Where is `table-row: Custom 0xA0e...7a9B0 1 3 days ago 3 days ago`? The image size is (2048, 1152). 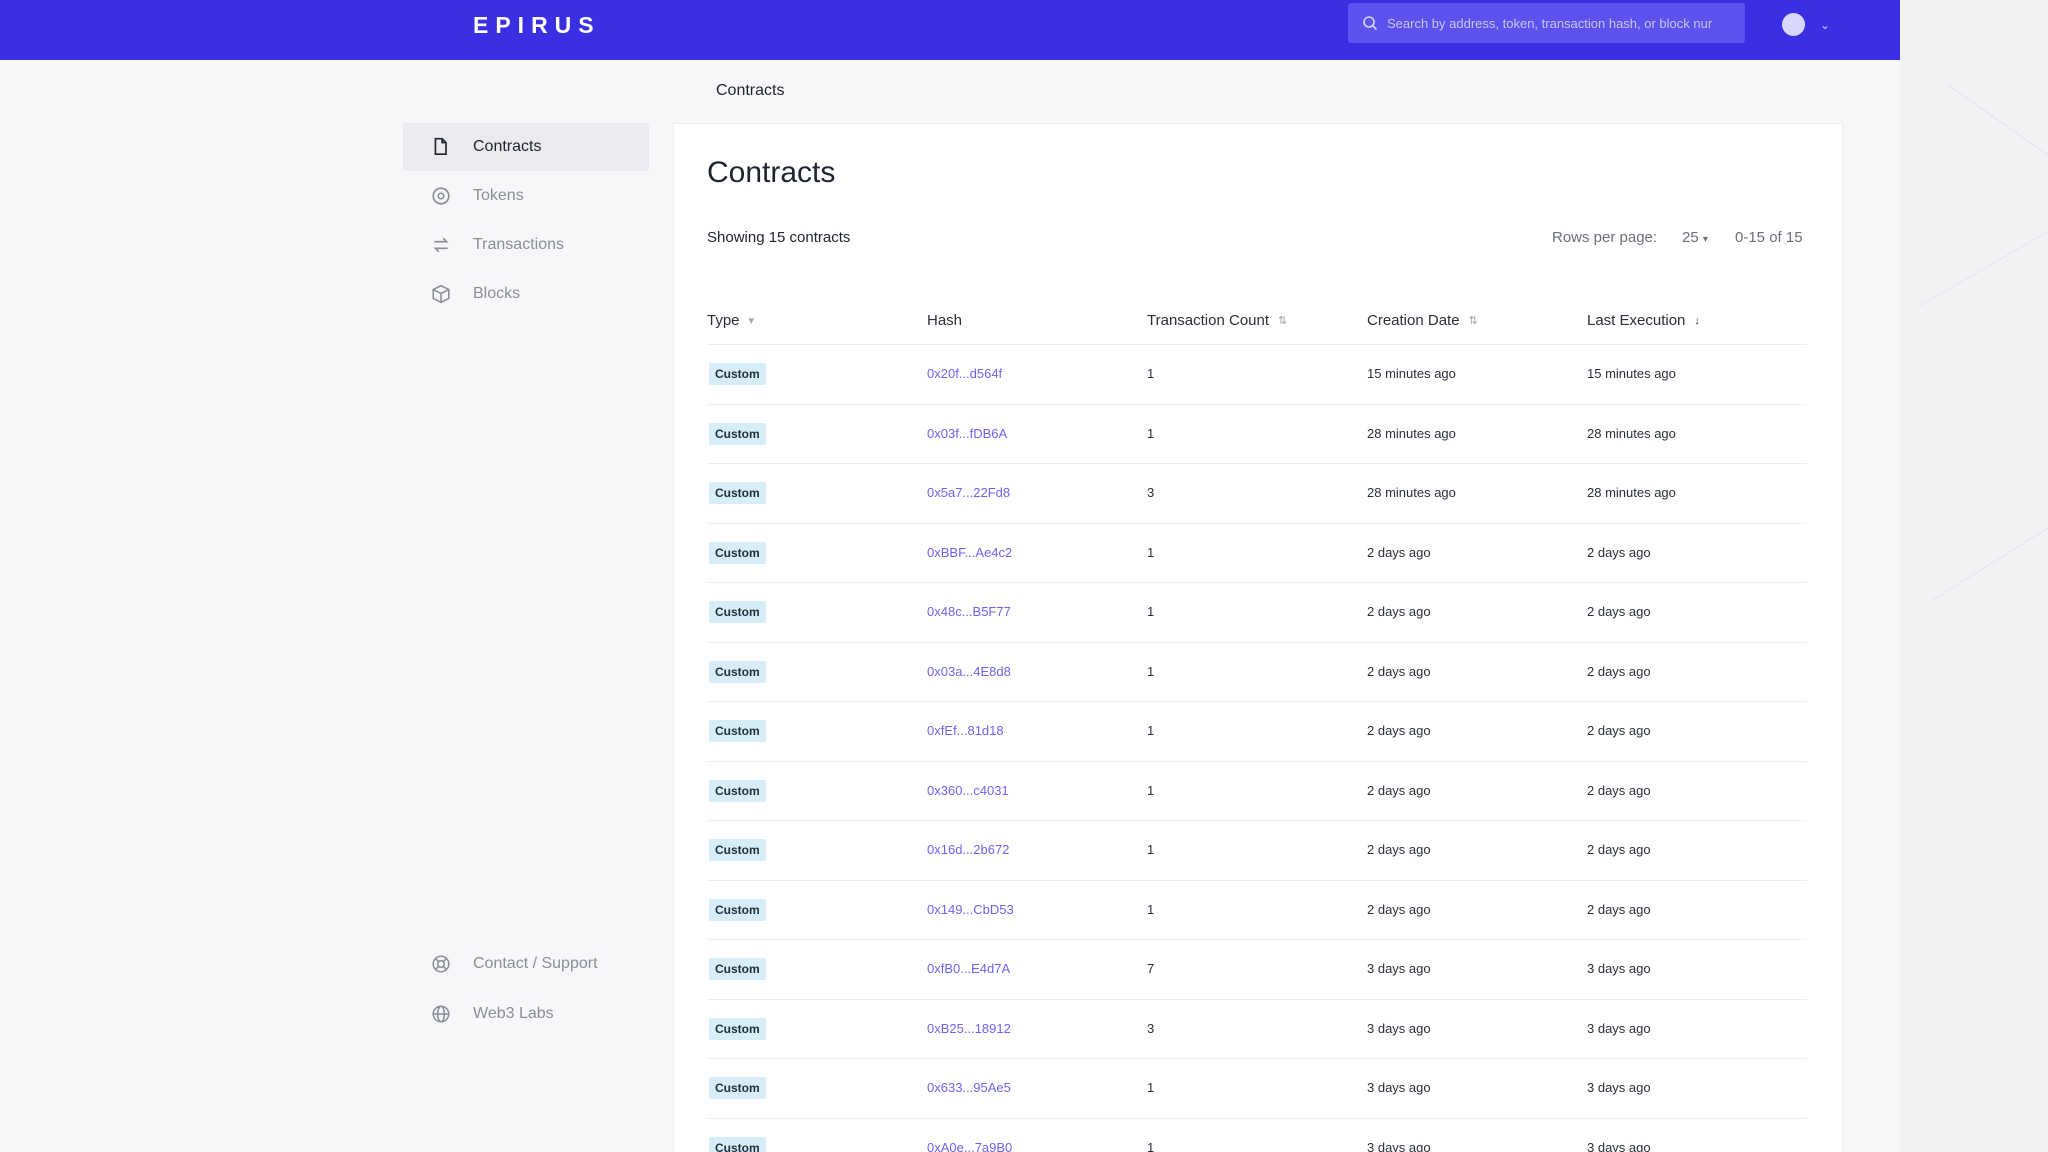 table-row: Custom 0xA0e...7a9B0 1 3 days ago 3 days ago is located at coordinates (1257, 1134).